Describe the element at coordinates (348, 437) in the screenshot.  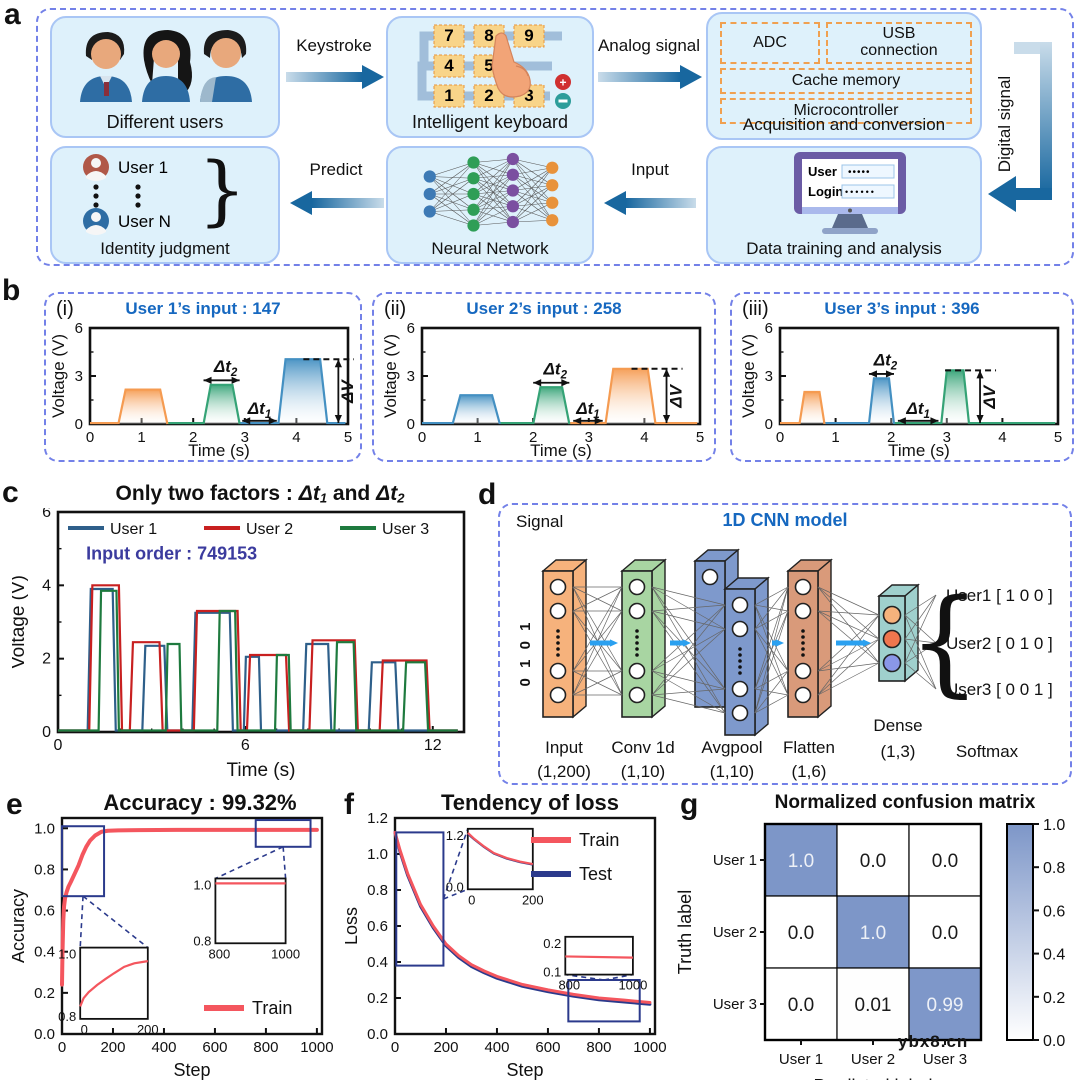
I see `svg-text: 5` at that location.